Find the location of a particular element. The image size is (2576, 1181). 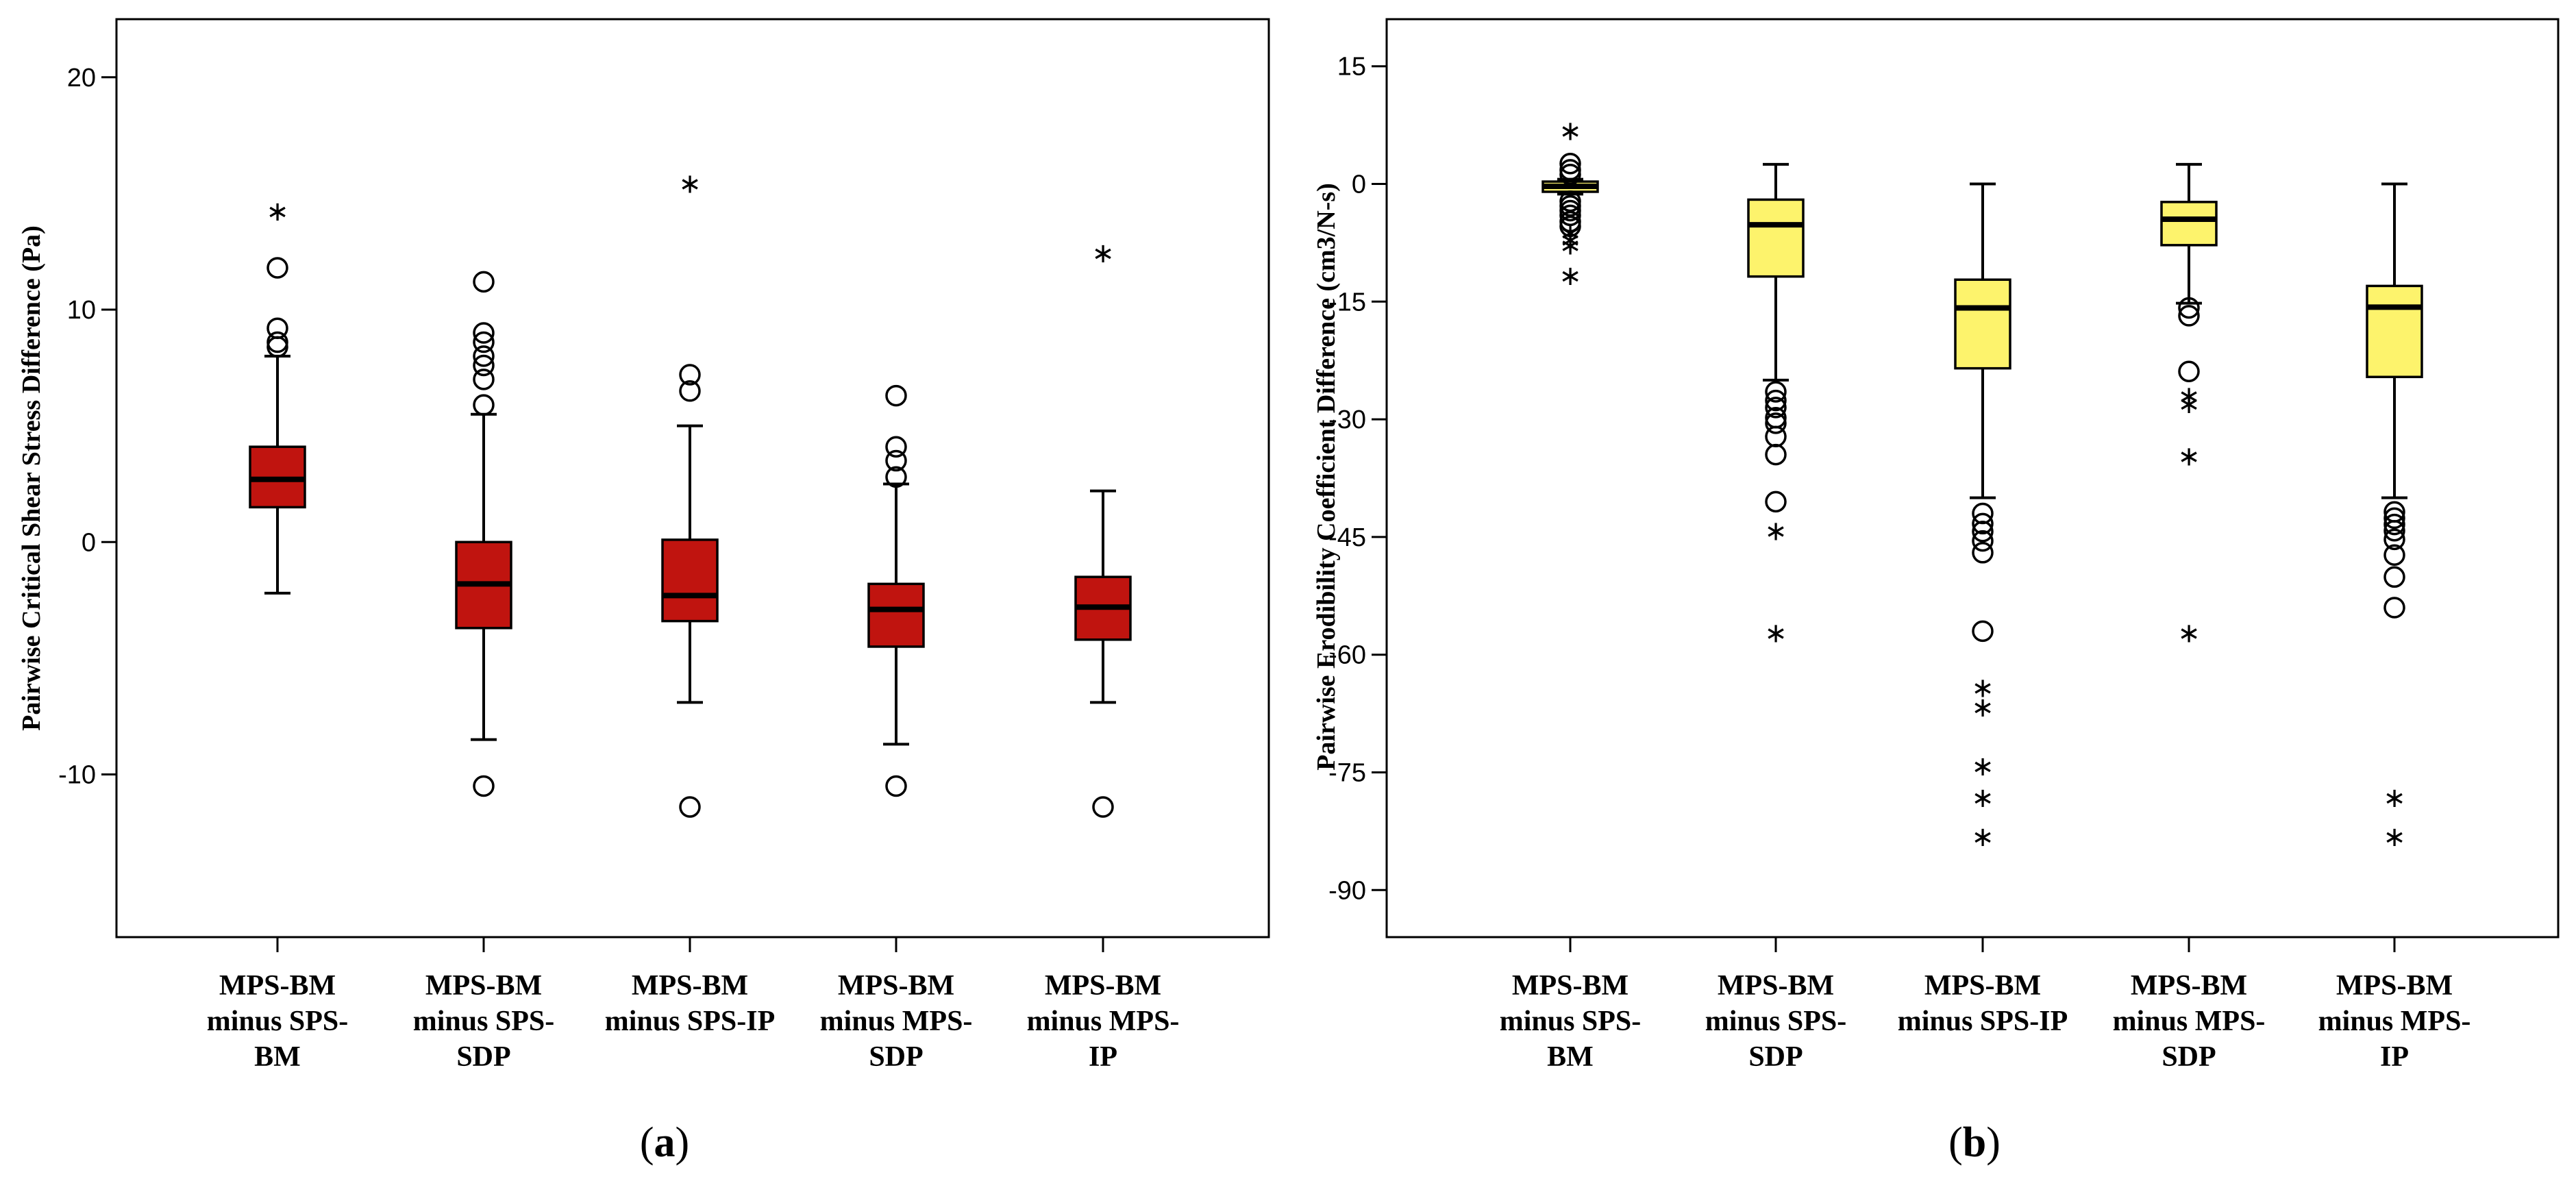

y-tick-label: -60 is located at coordinates (1347, 655).